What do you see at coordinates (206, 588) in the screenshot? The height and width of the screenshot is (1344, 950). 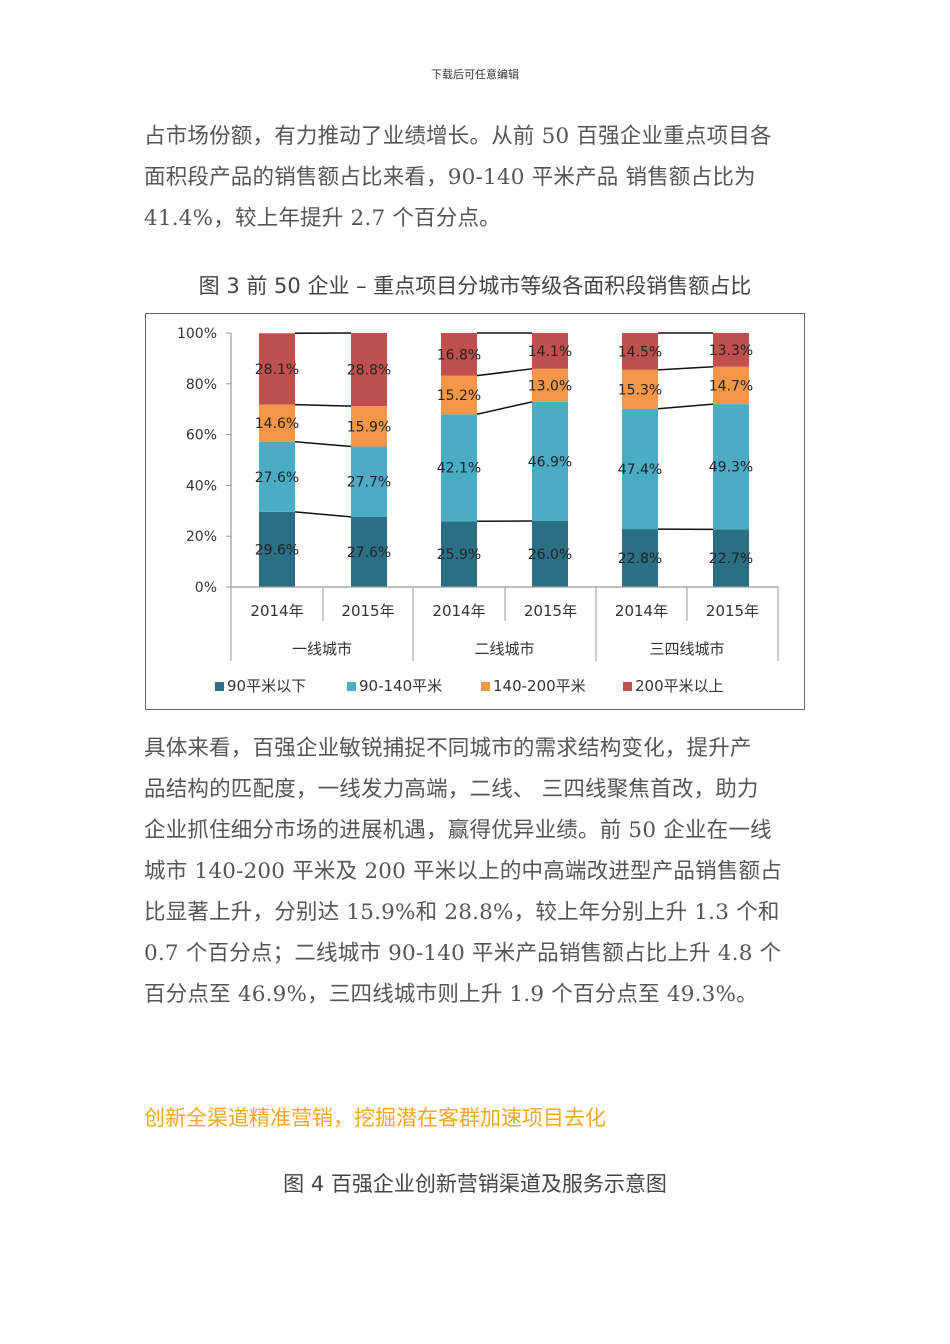 I see `y-tick-label: 0%` at bounding box center [206, 588].